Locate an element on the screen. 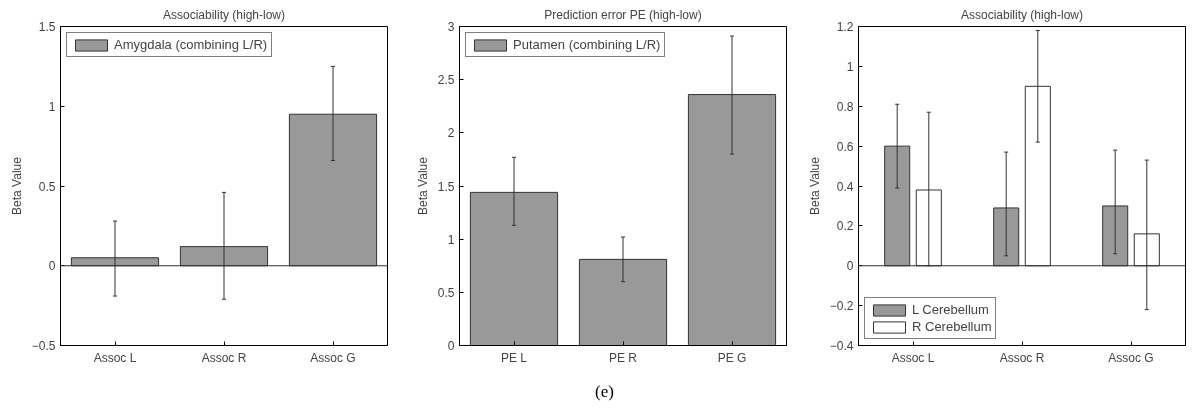 This screenshot has height=409, width=1199. x-tick-label: PE L is located at coordinates (514, 357).